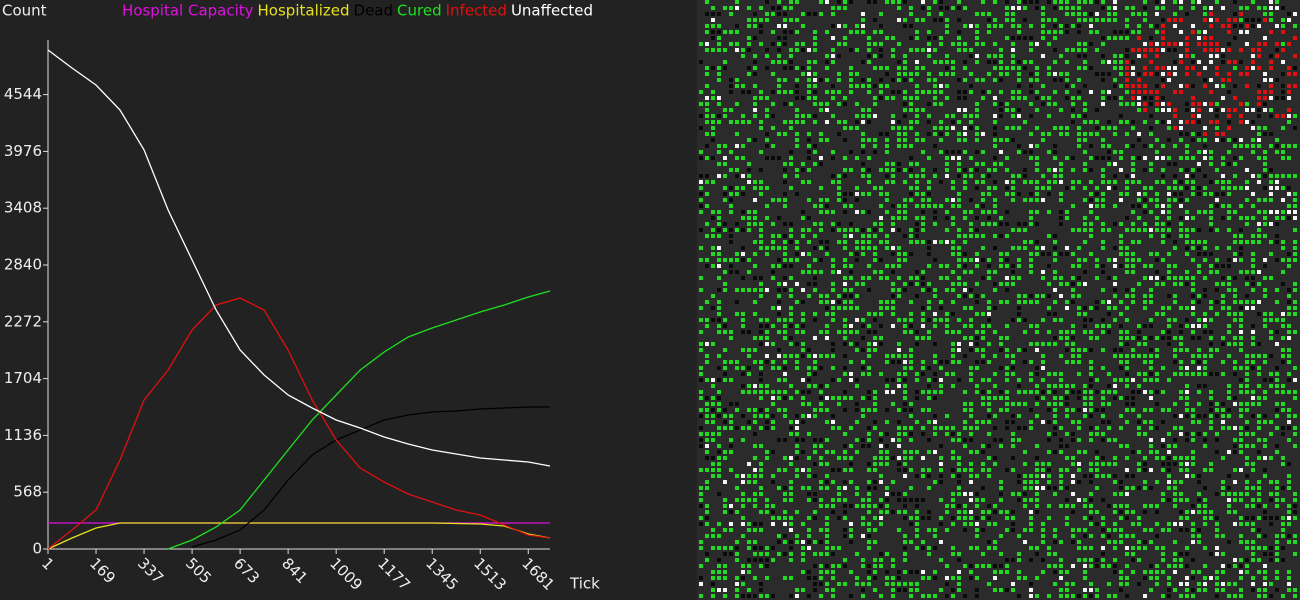 The height and width of the screenshot is (600, 1300). I want to click on y-tick-label: 3408, so click(23, 208).